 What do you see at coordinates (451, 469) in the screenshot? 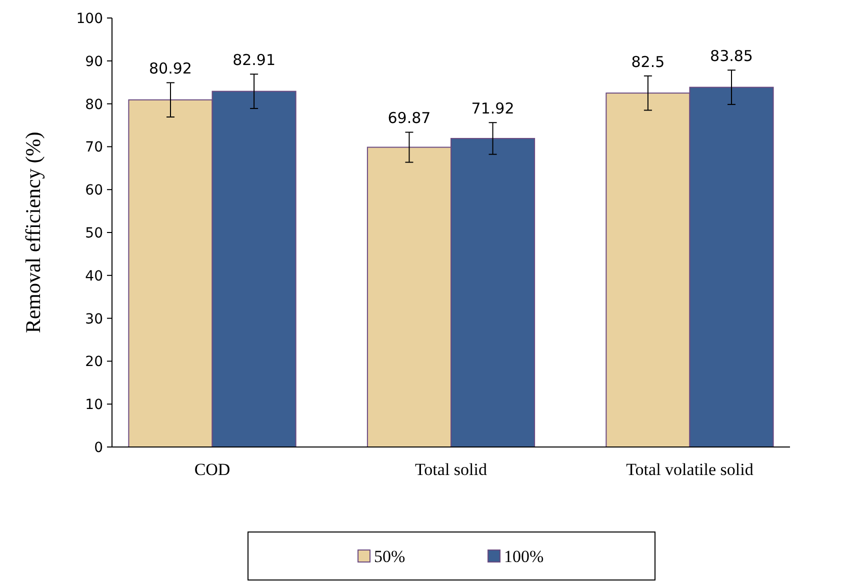
I see `x-tick-label: Total solid` at bounding box center [451, 469].